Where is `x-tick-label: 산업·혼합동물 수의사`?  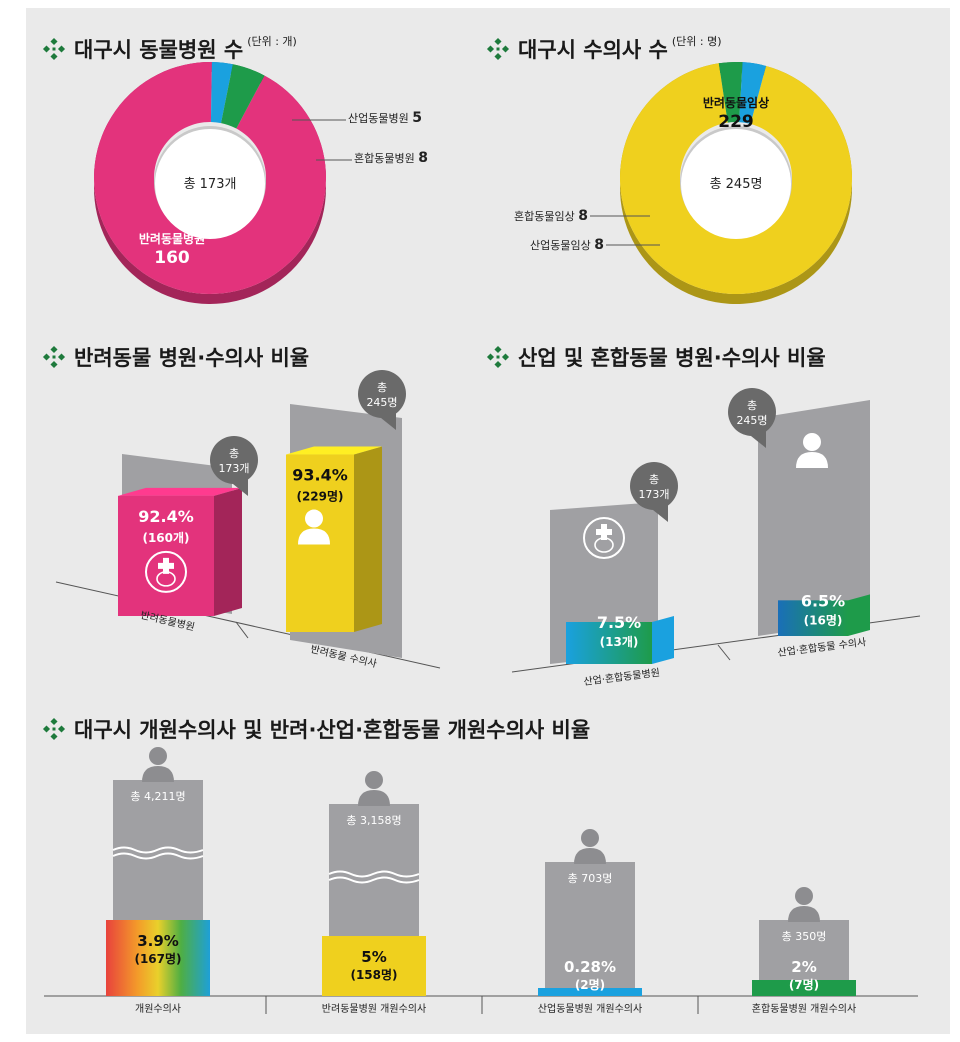 x-tick-label: 산업·혼합동물 수의사 is located at coordinates (822, 647).